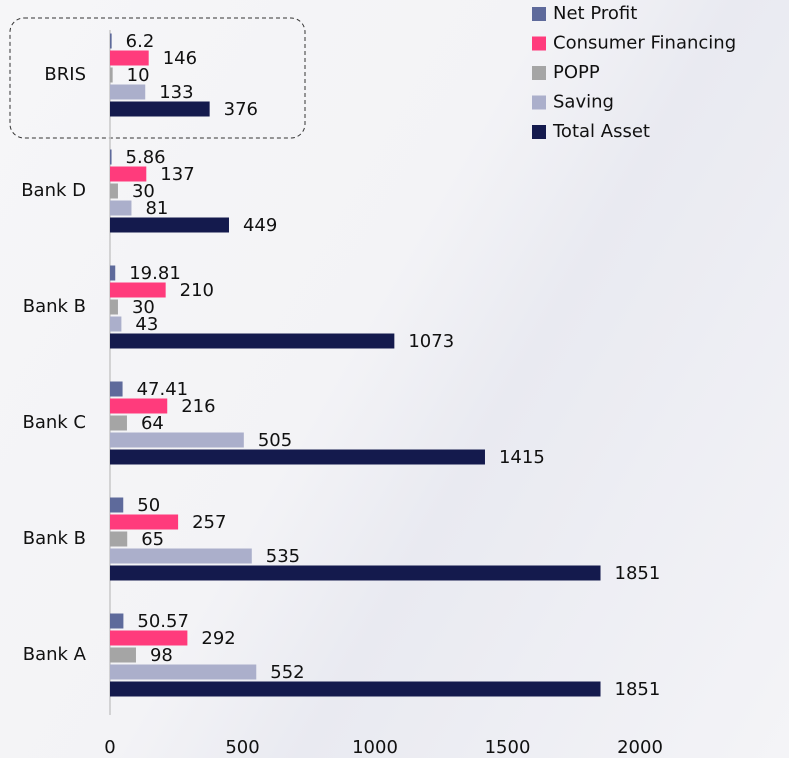  Describe the element at coordinates (155, 273) in the screenshot. I see `value-label: 19.81` at that location.